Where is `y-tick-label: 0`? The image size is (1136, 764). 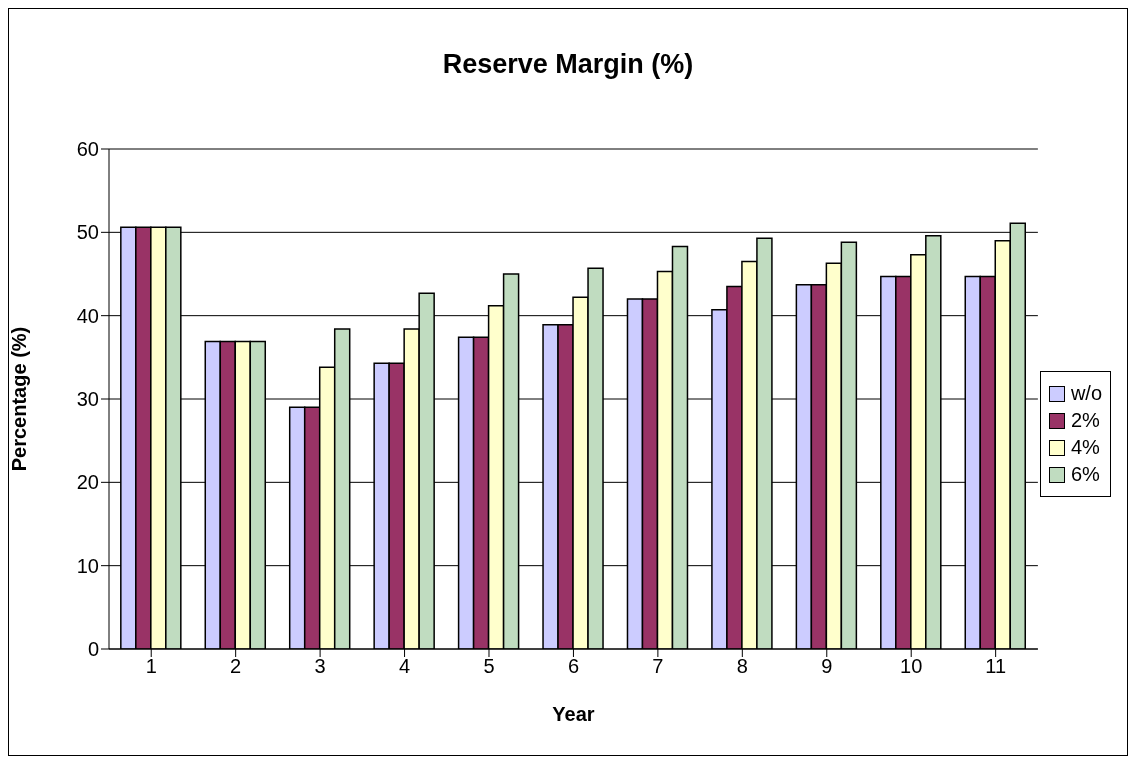
y-tick-label: 0 is located at coordinates (93, 649).